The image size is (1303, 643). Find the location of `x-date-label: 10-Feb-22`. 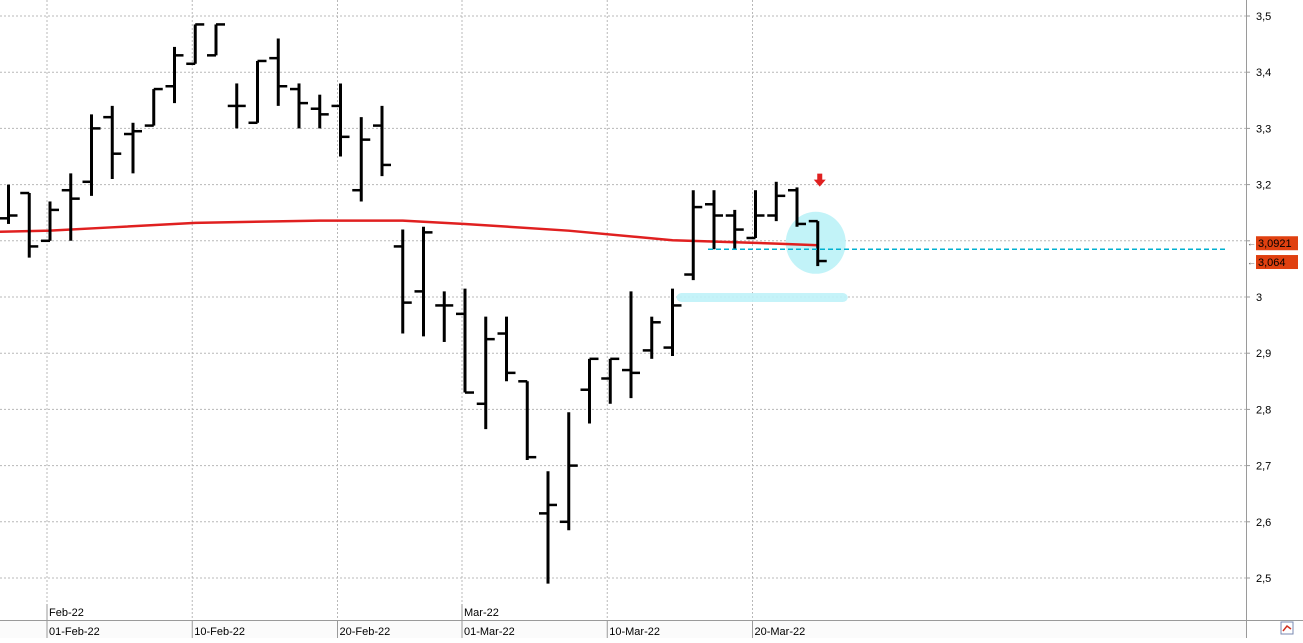

x-date-label: 10-Feb-22 is located at coordinates (219, 632).